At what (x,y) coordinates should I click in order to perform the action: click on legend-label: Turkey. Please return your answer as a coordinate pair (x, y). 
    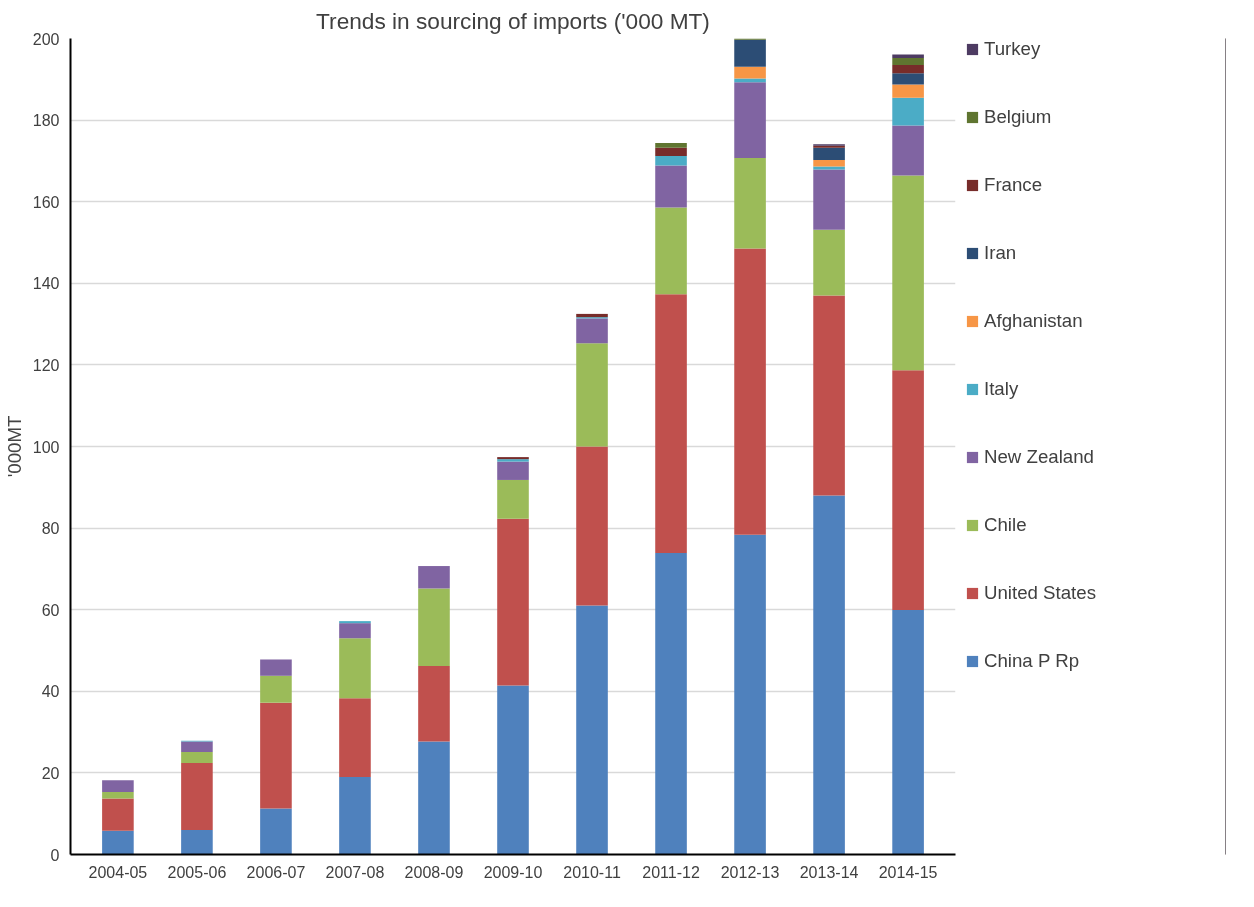
    Looking at the image, I should click on (1012, 49).